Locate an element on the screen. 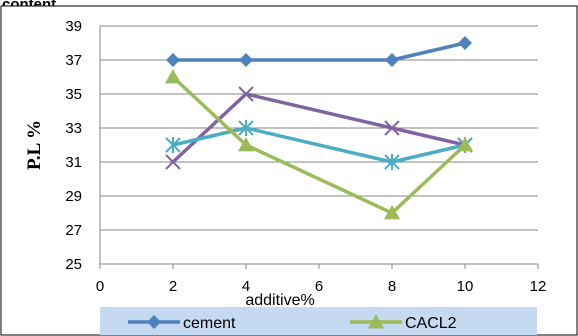 The width and height of the screenshot is (578, 336). x-tick-label: 0 is located at coordinates (100, 286).